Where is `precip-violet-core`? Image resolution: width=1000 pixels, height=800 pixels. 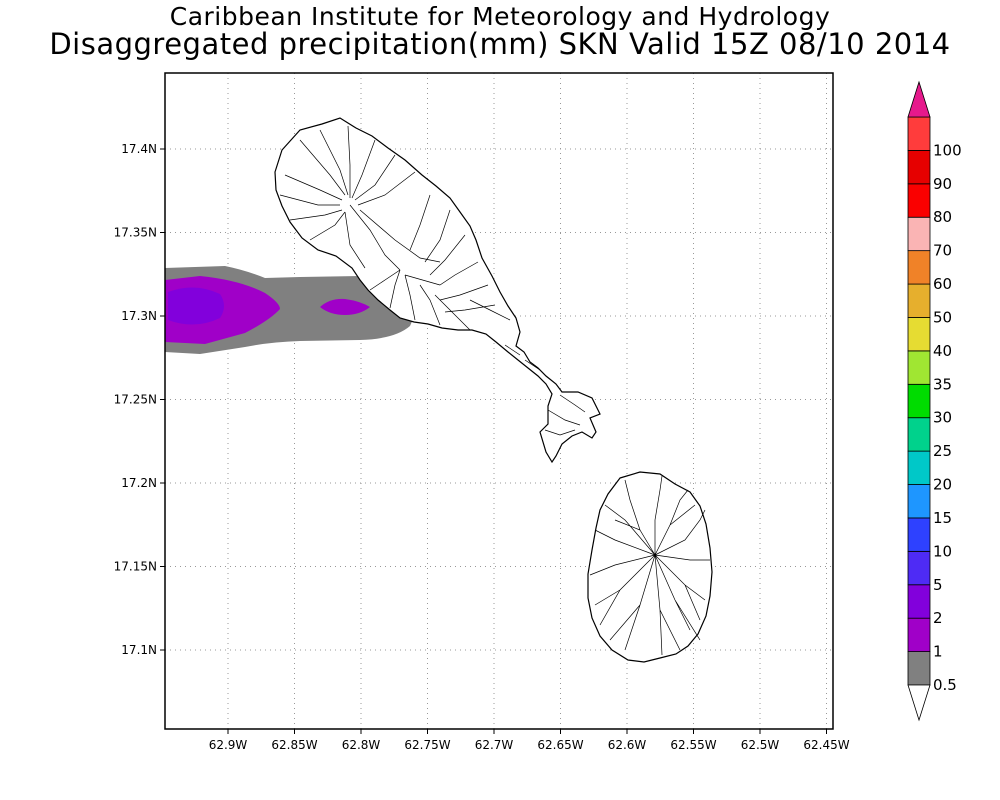 precip-violet-core is located at coordinates (196, 306).